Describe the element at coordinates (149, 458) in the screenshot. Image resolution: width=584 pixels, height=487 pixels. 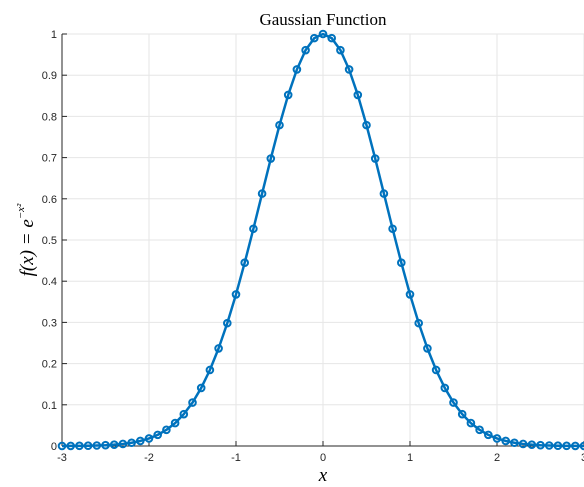
I see `x-tick-label: -2` at that location.